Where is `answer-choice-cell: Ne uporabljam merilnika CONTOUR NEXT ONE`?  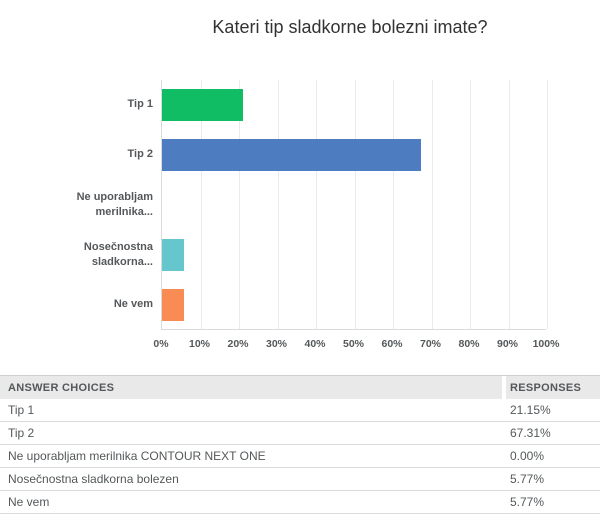 answer-choice-cell: Ne uporabljam merilnika CONTOUR NEXT ONE is located at coordinates (137, 456).